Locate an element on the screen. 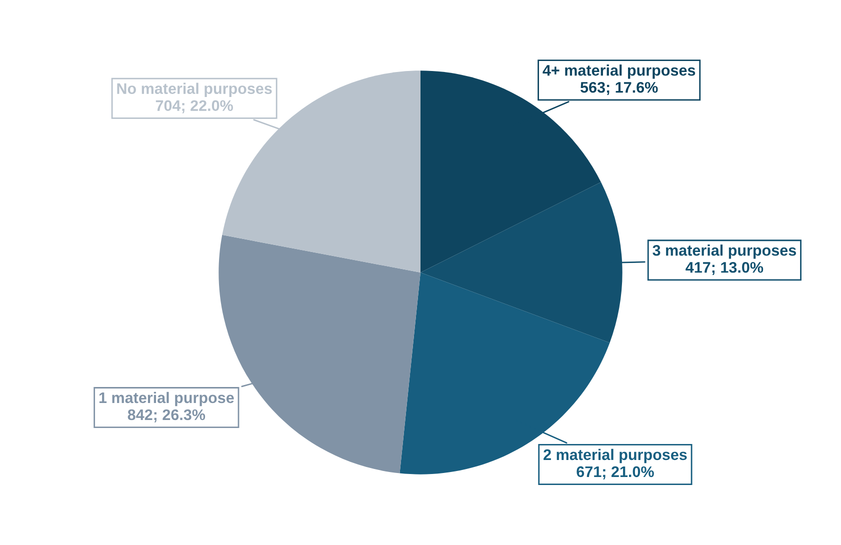  slice-label: 4+ material purposes is located at coordinates (619, 71).